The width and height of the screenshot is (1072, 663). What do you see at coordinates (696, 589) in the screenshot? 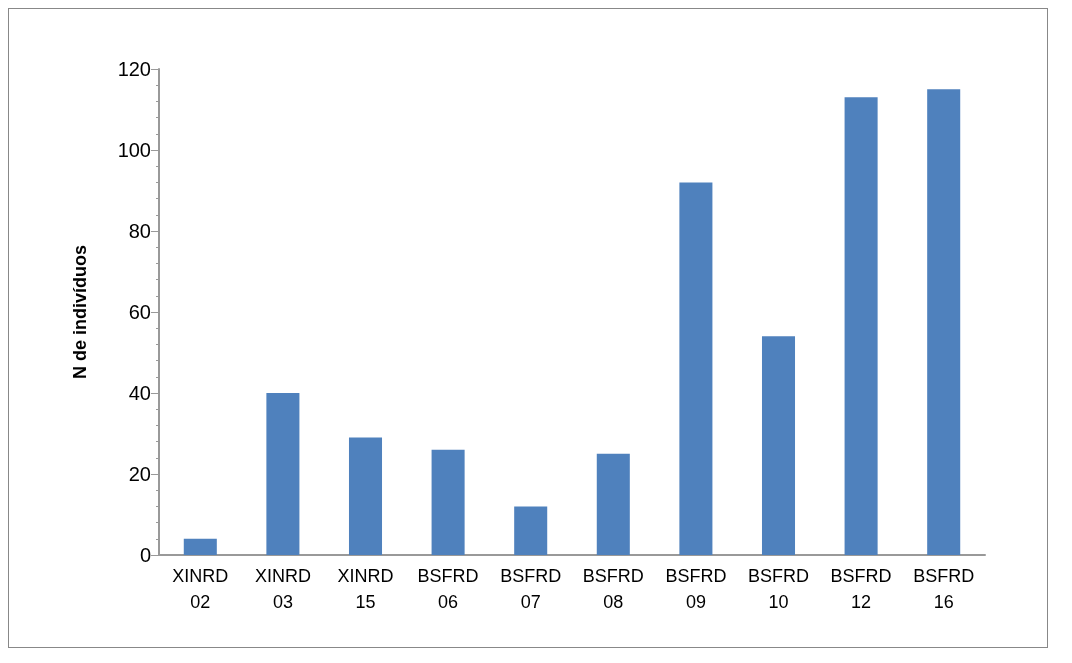
I see `x-tick-label: BSFRD 09` at bounding box center [696, 589].